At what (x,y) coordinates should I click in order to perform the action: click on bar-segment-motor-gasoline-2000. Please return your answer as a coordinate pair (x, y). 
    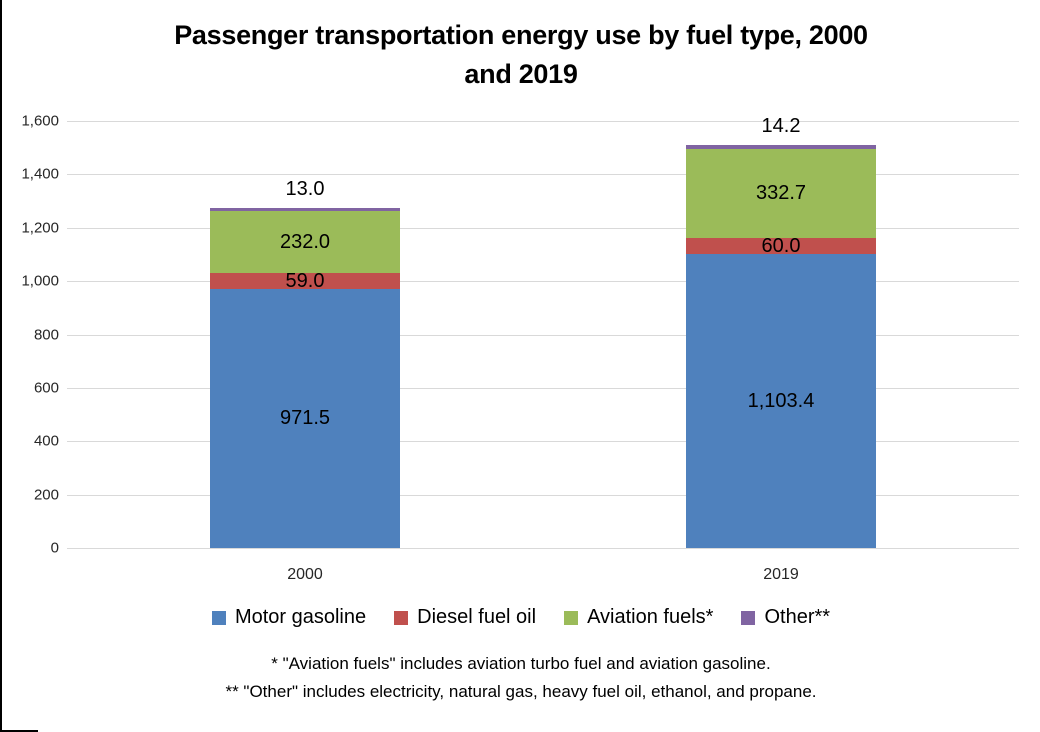
    Looking at the image, I should click on (305, 418).